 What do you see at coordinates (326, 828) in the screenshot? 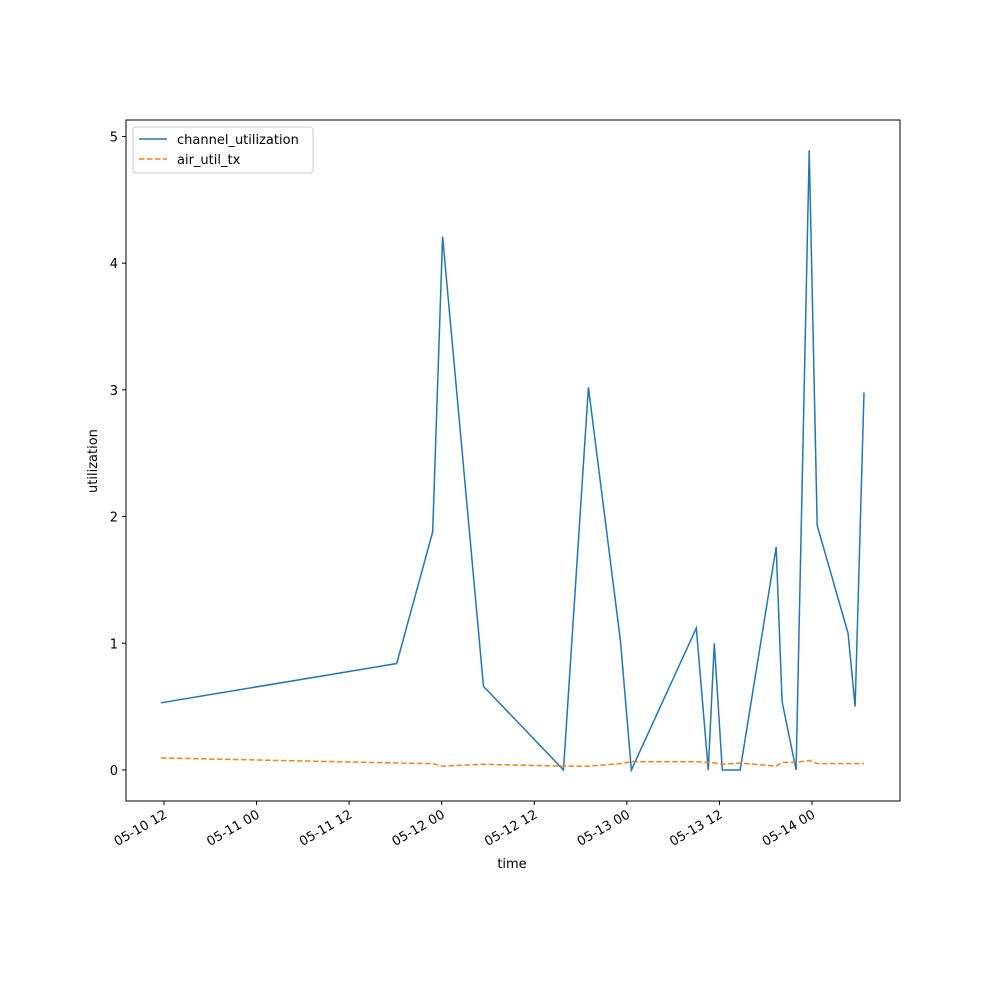
I see `x-tick-label: 05-11 12` at bounding box center [326, 828].